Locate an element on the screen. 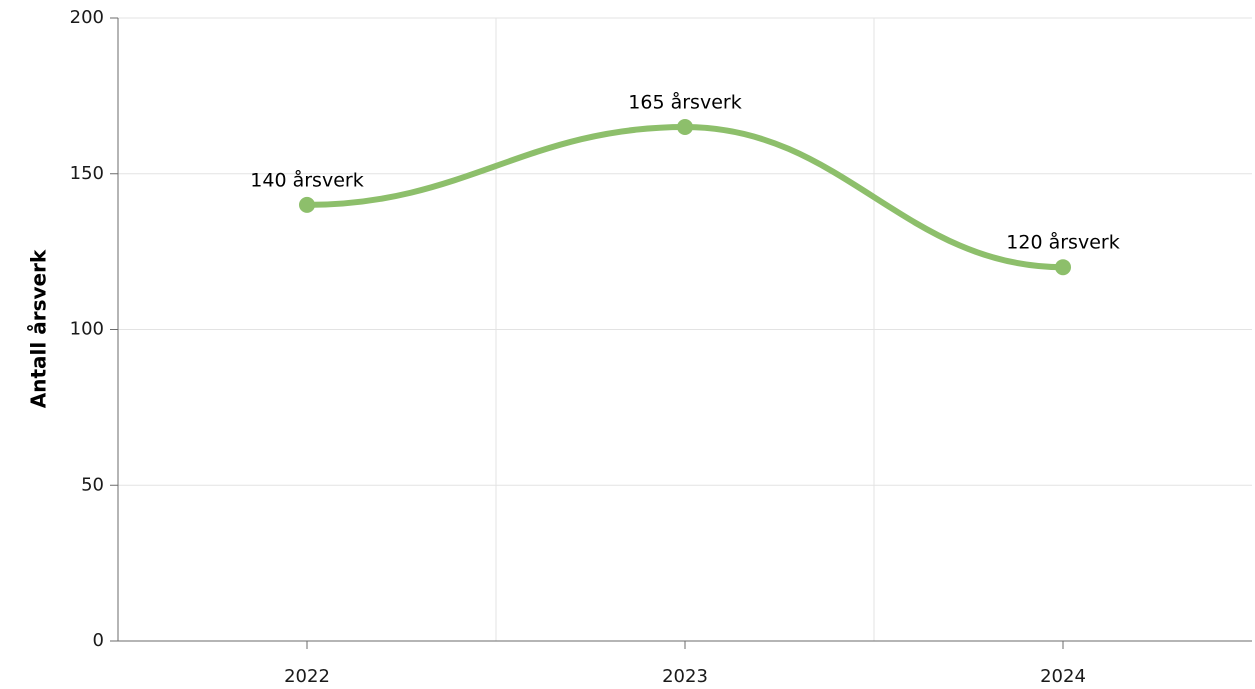  data-label: 120 årsverk is located at coordinates (1062, 242).